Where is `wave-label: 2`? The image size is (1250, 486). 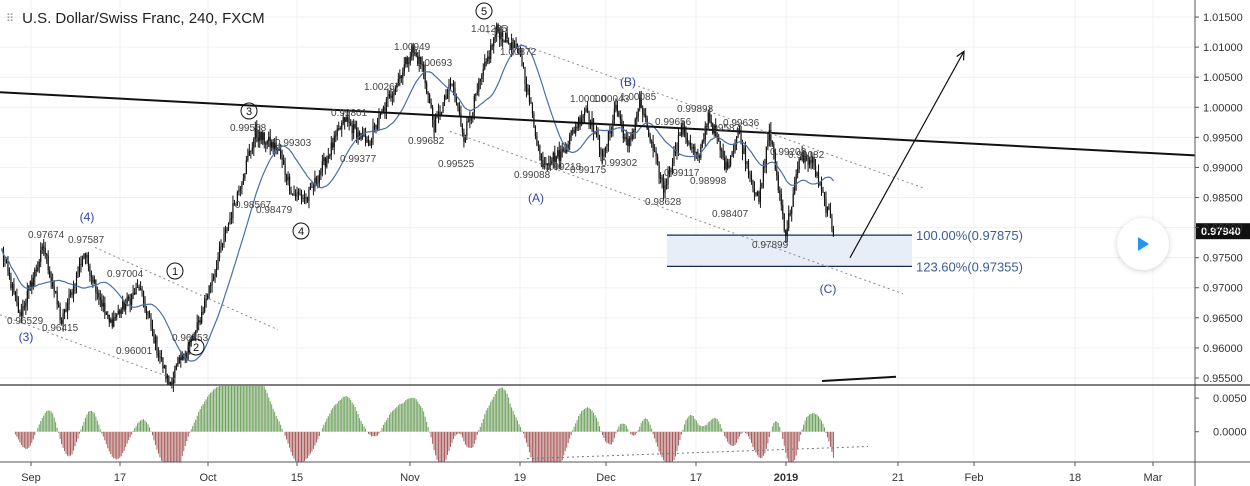 wave-label: 2 is located at coordinates (196, 348).